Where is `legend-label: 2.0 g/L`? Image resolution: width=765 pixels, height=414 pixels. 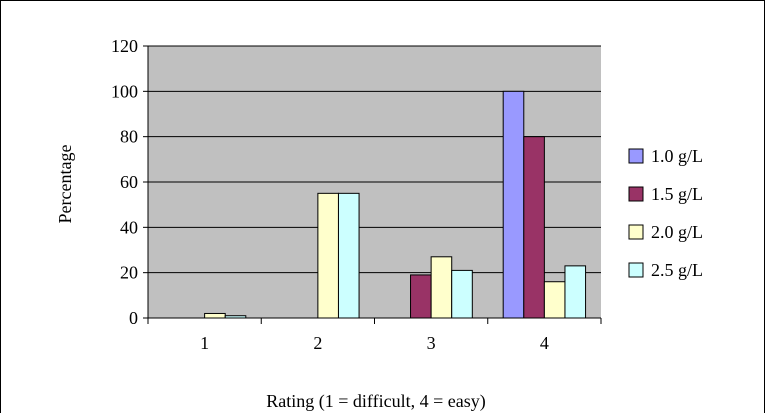 legend-label: 2.0 g/L is located at coordinates (677, 232).